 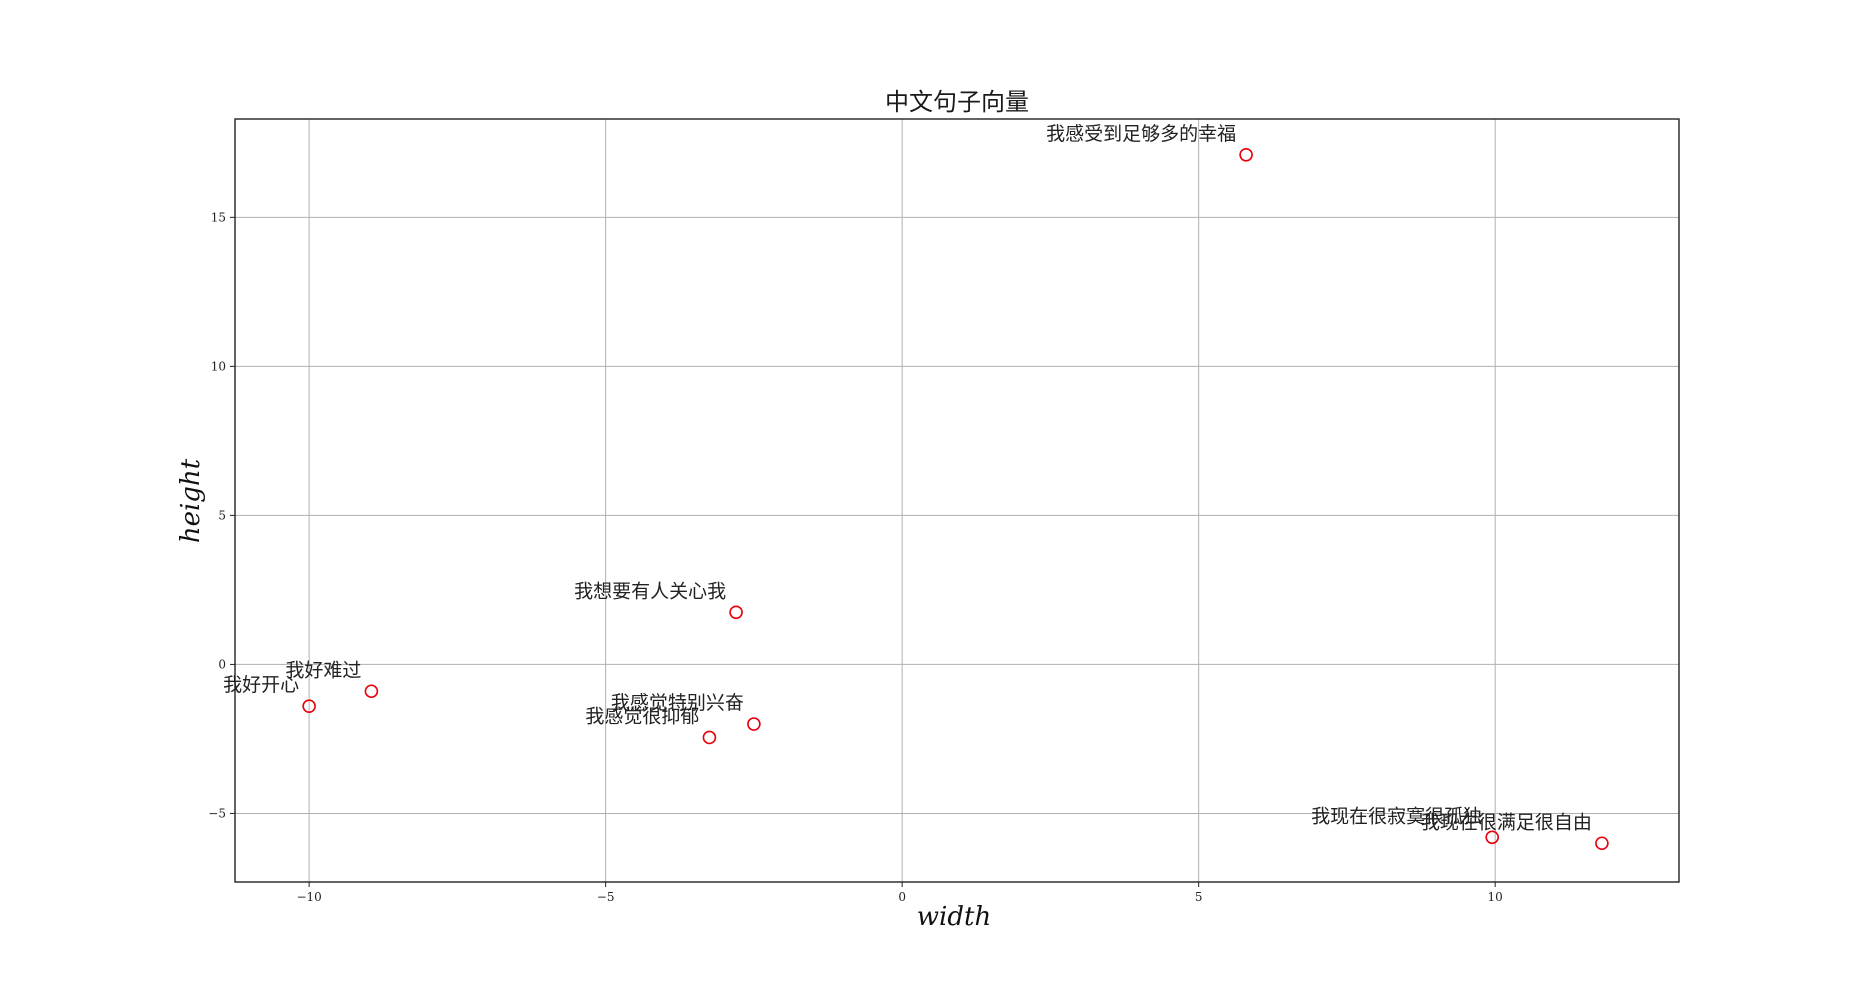 What do you see at coordinates (222, 664) in the screenshot?
I see `y-tick-label: 0` at bounding box center [222, 664].